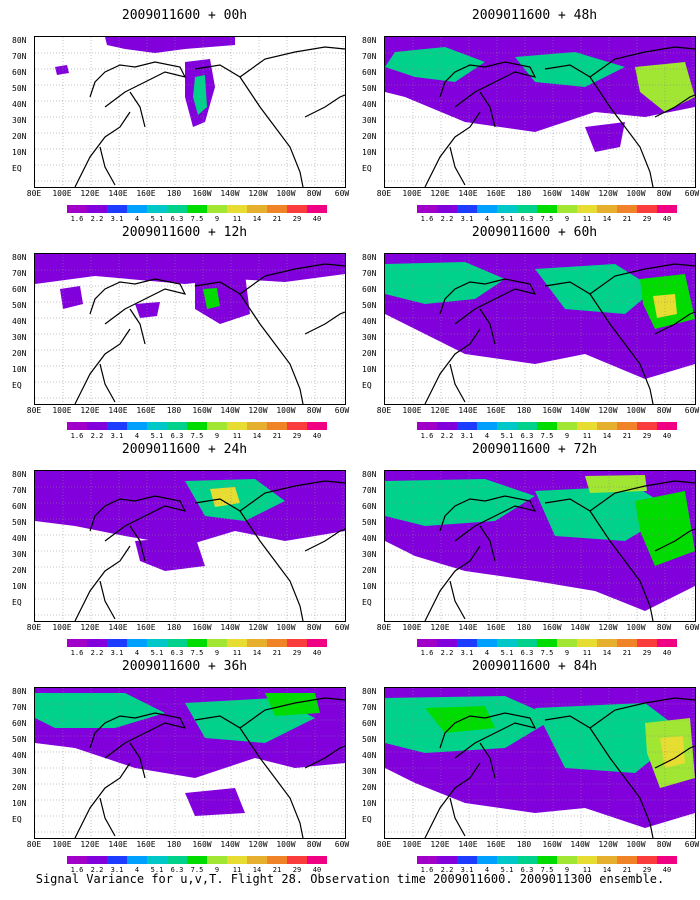  Describe the element at coordinates (534, 666) in the screenshot. I see `panel-title: 2009011600 + 84h` at that location.